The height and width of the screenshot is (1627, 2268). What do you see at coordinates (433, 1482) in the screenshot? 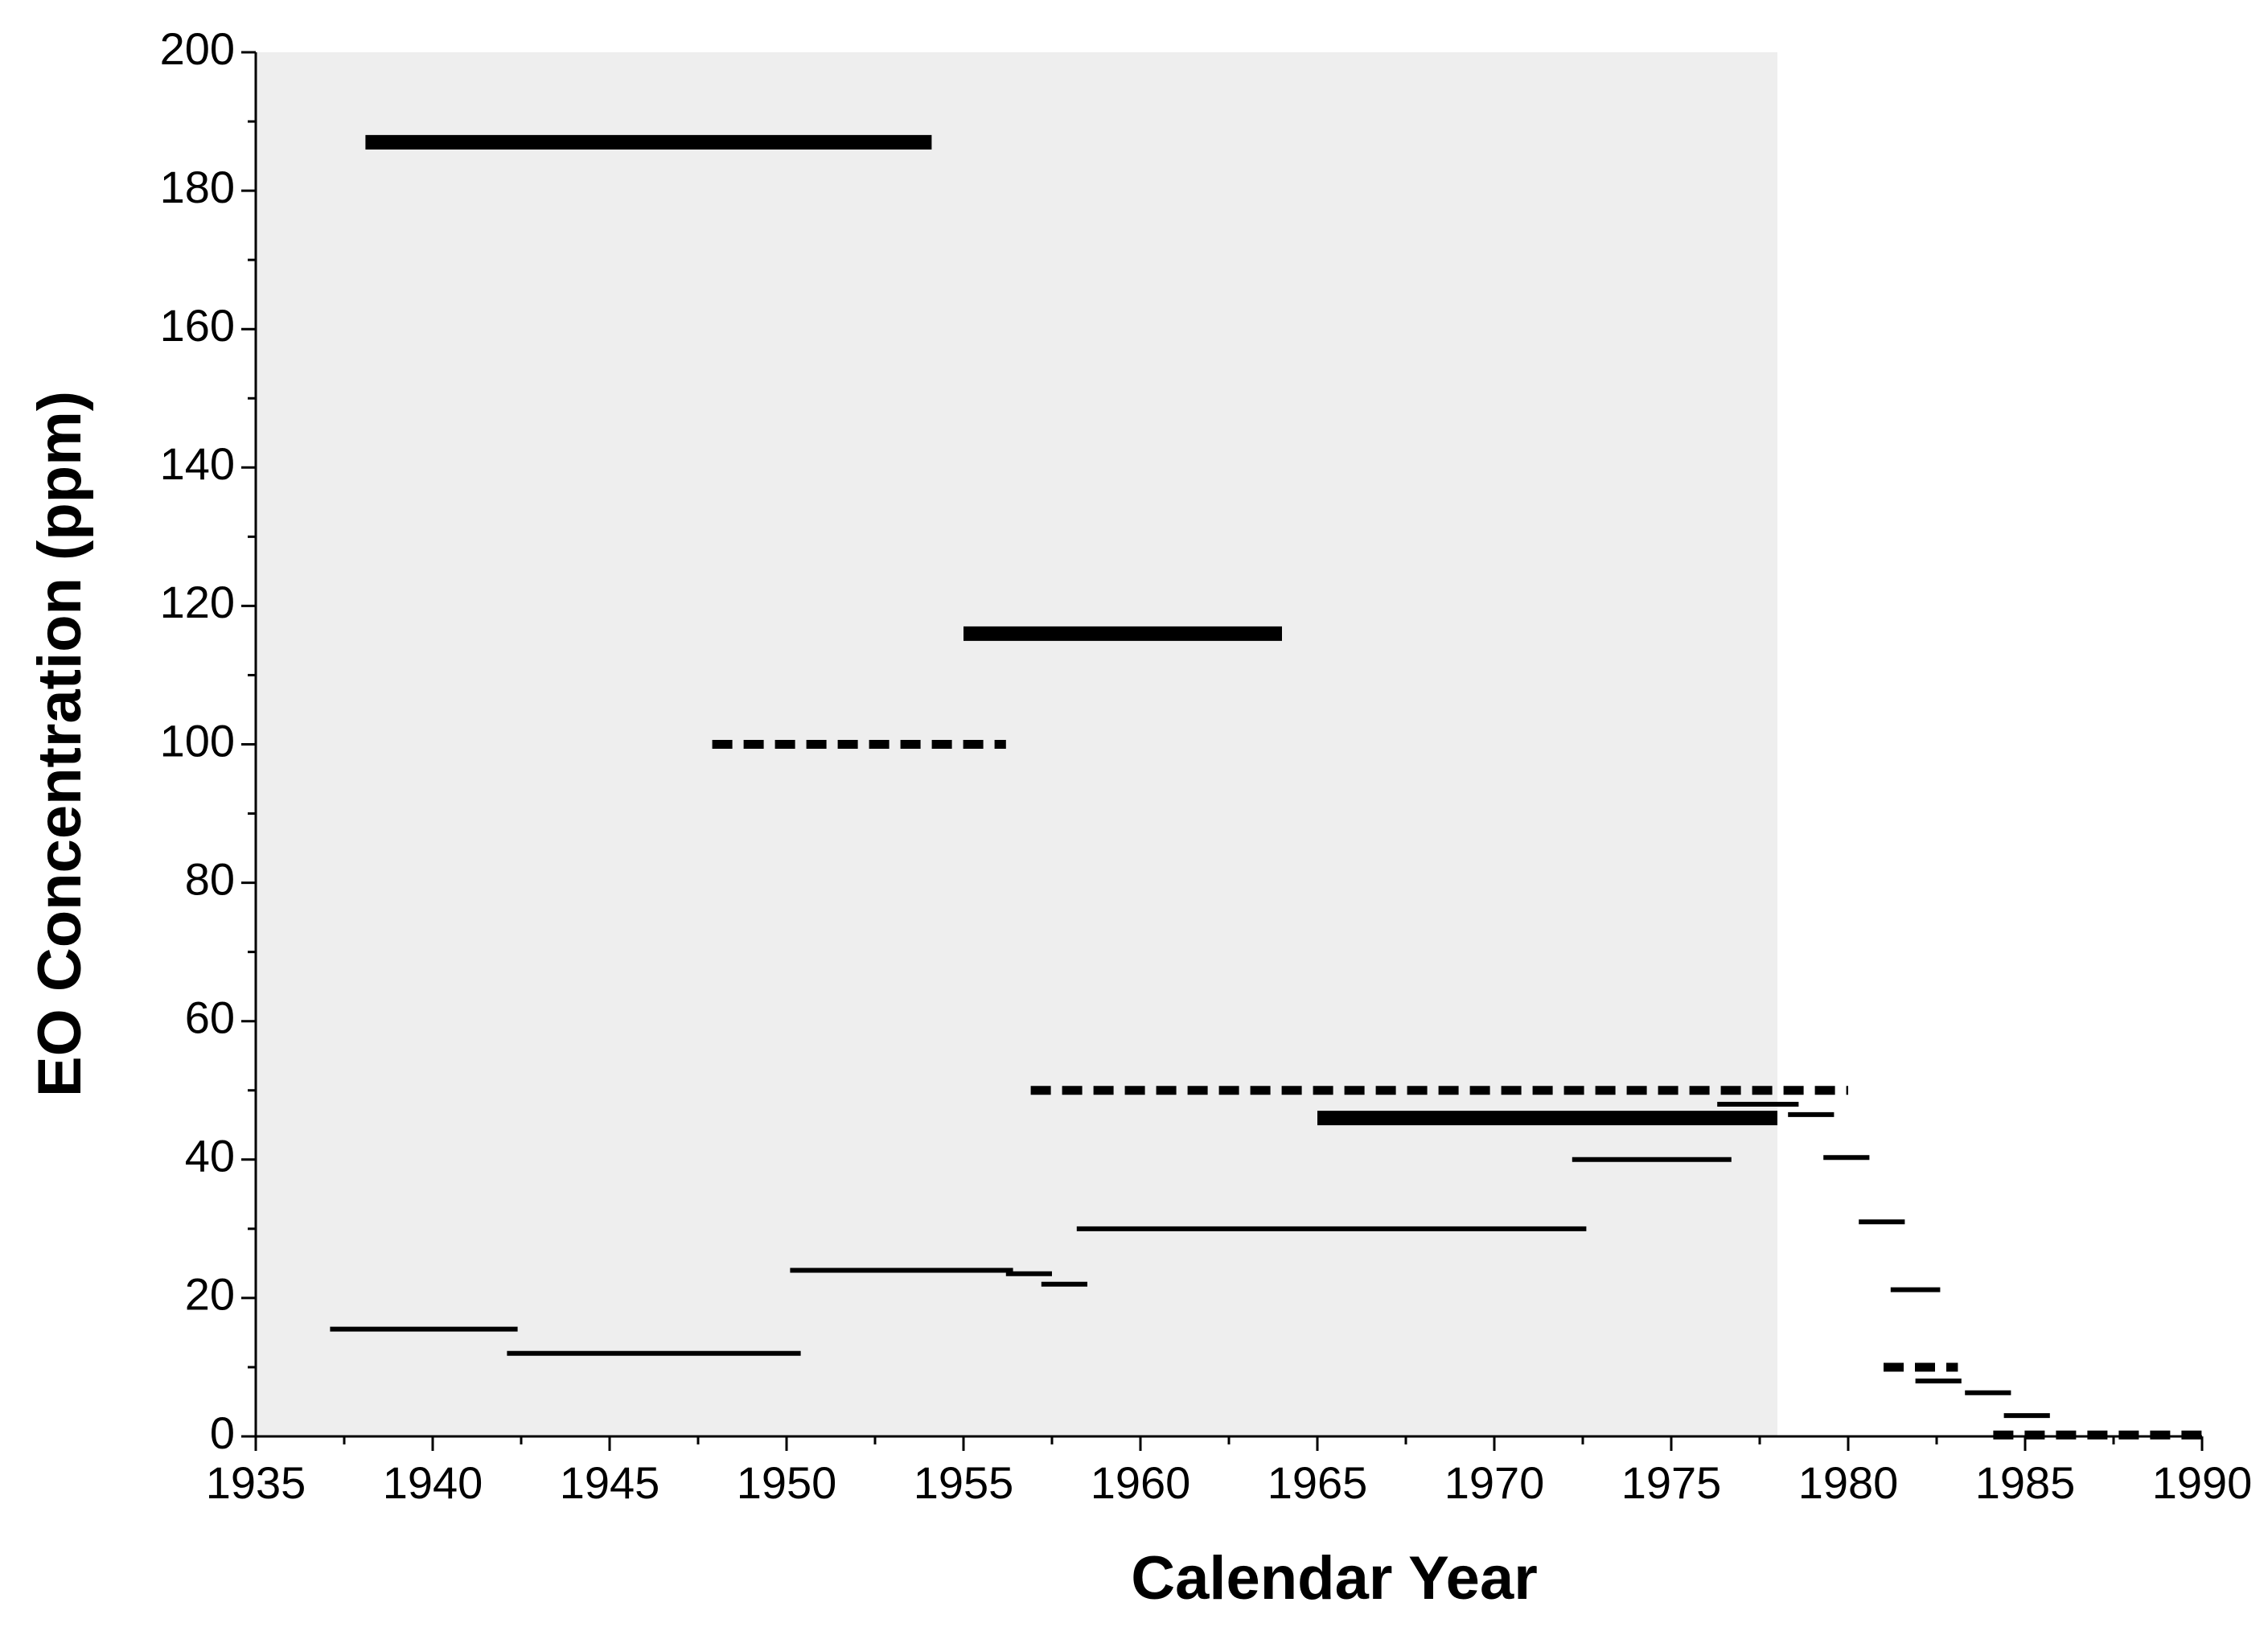
I see `x-tick-label: 1940` at bounding box center [433, 1482].